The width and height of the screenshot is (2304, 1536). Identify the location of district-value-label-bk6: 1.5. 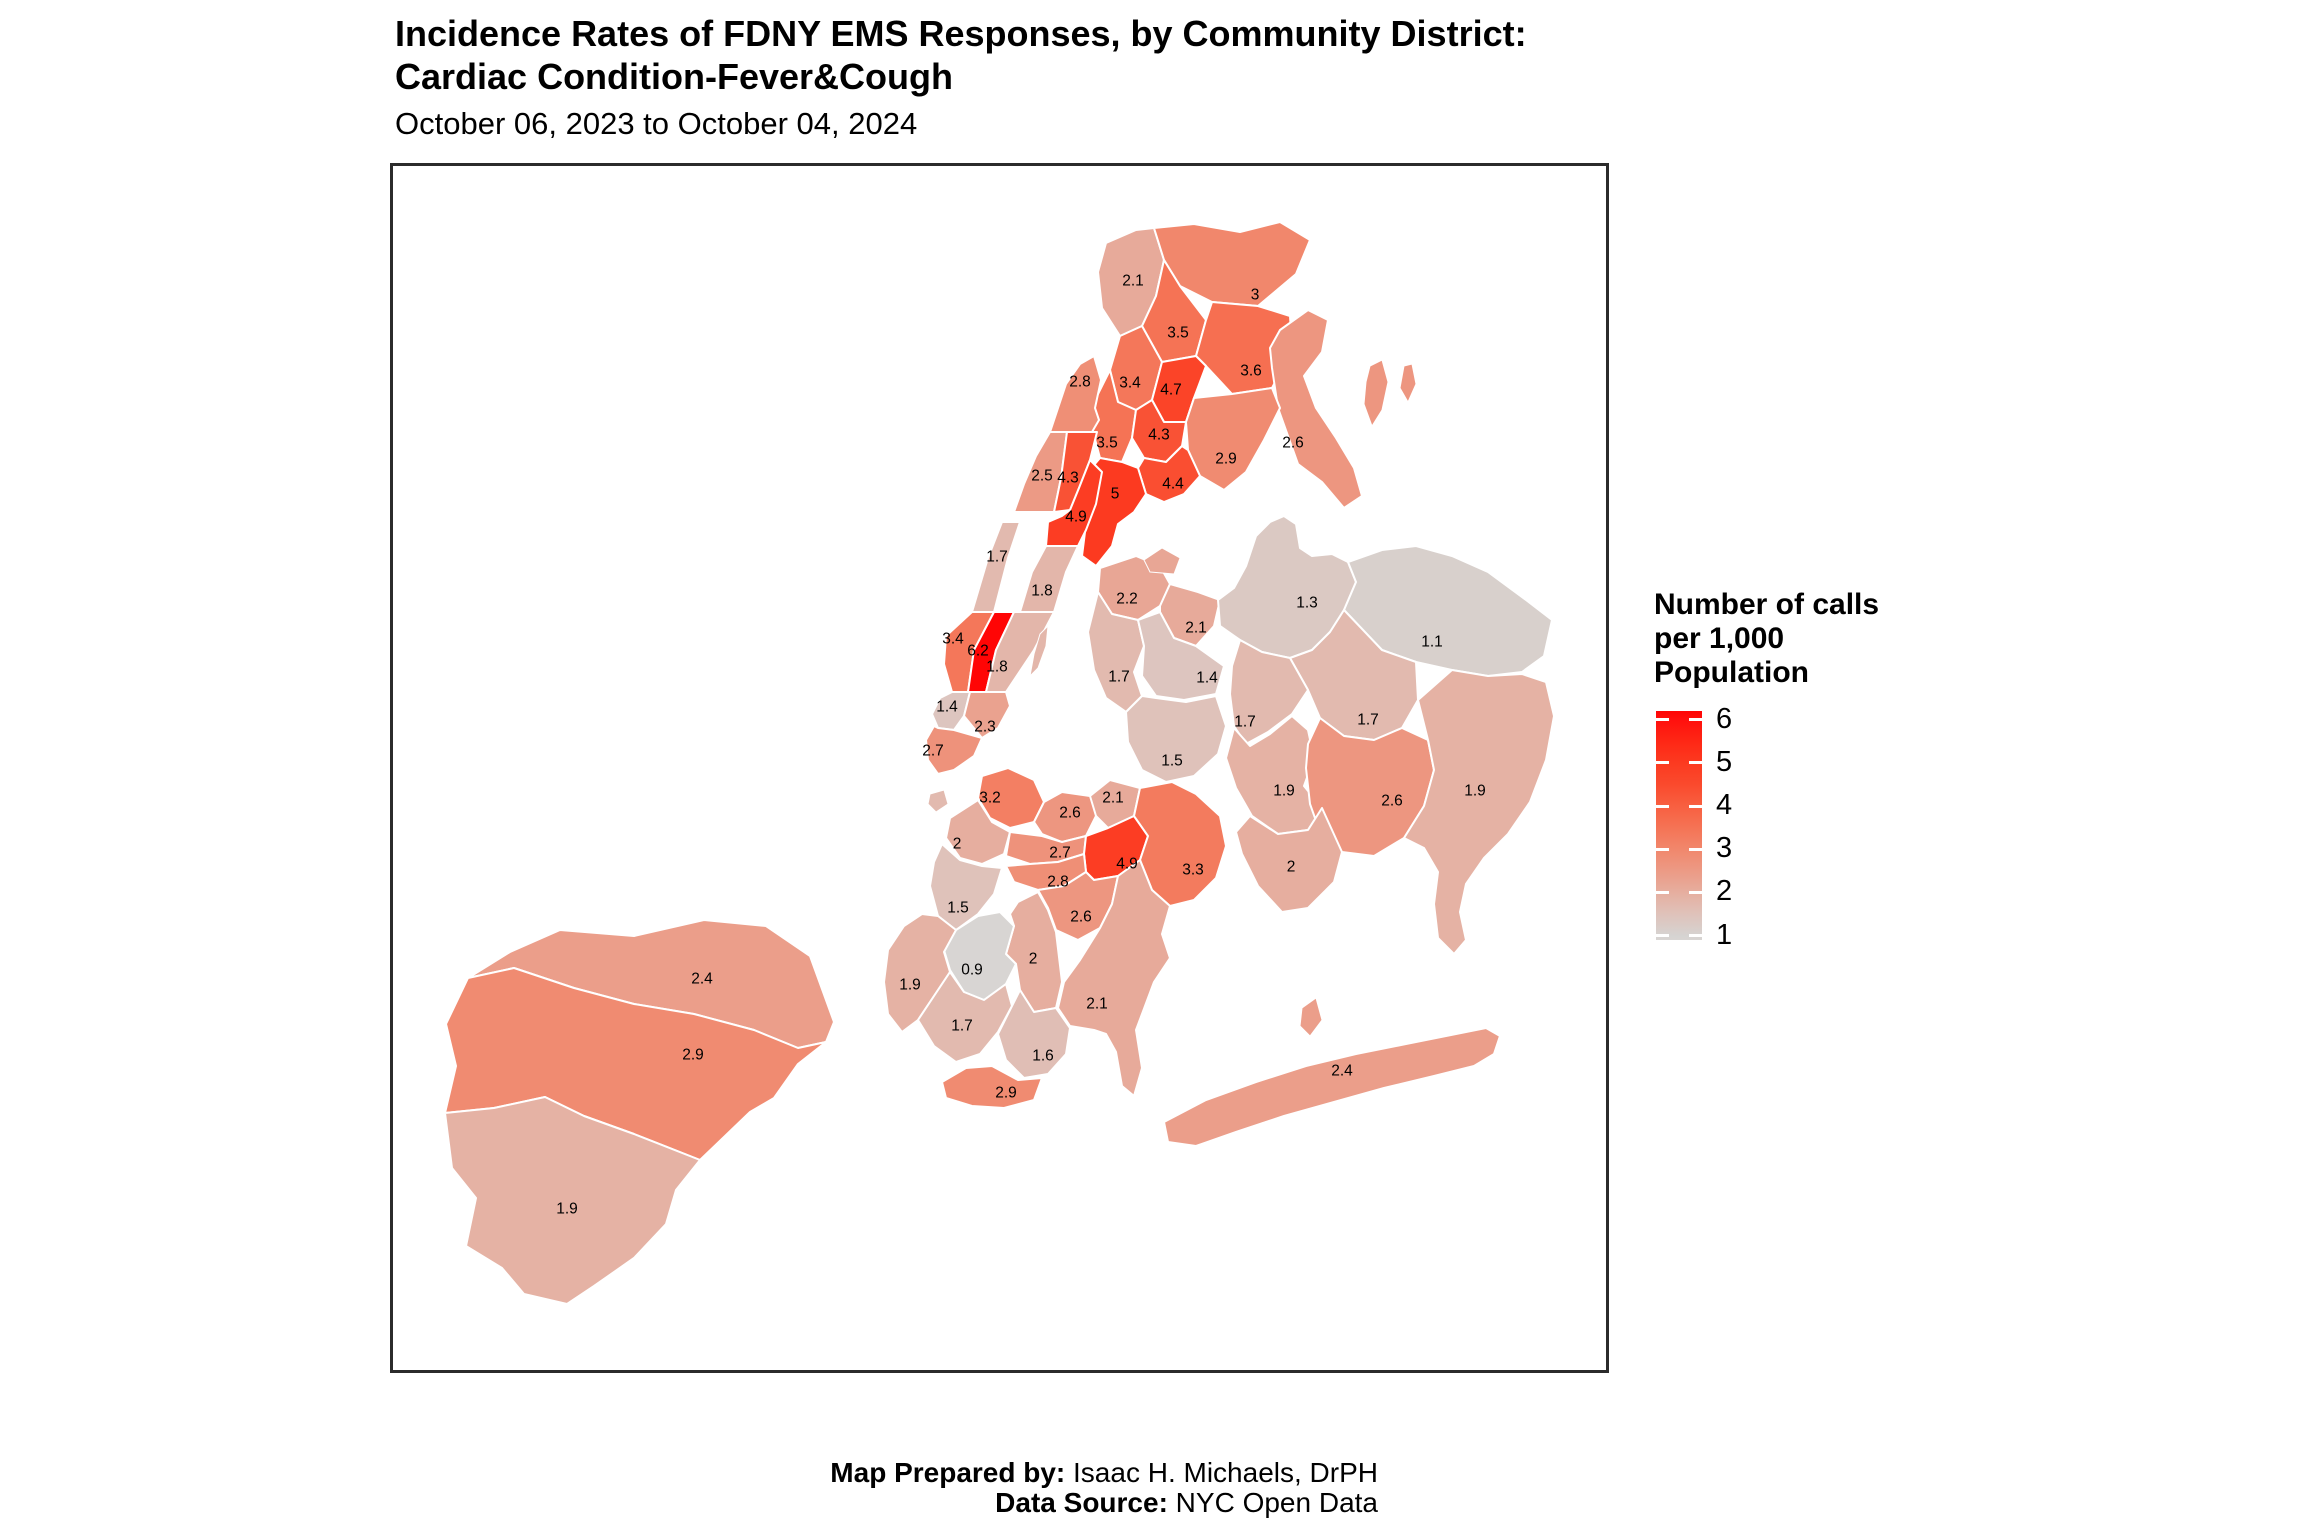
(958, 908).